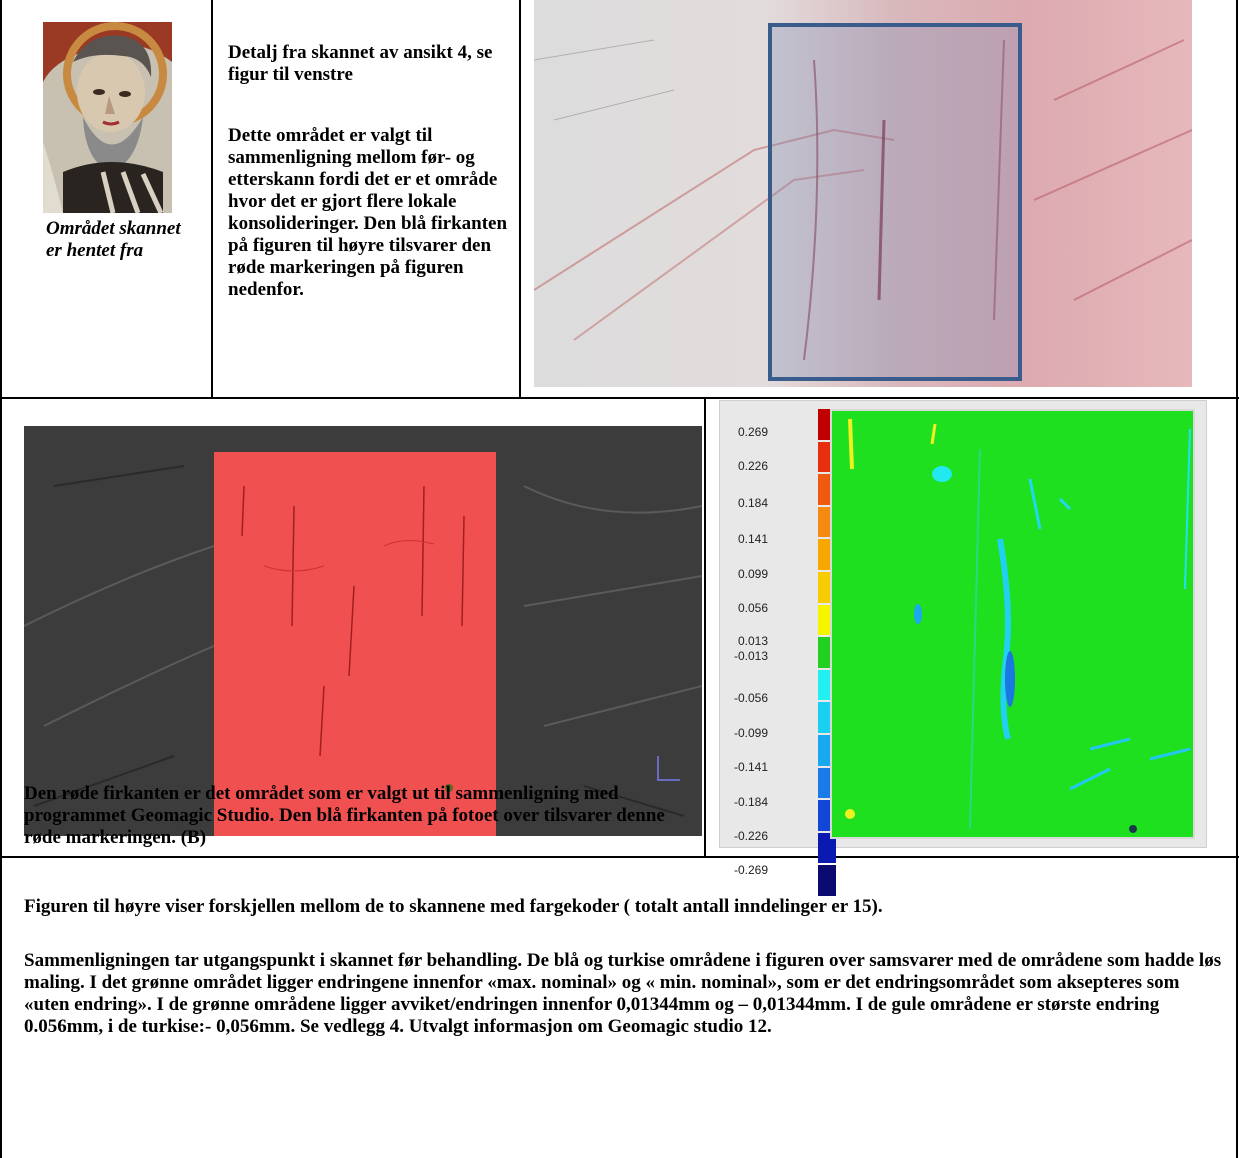  Describe the element at coordinates (751, 656) in the screenshot. I see `legend-label: -0.013` at that location.